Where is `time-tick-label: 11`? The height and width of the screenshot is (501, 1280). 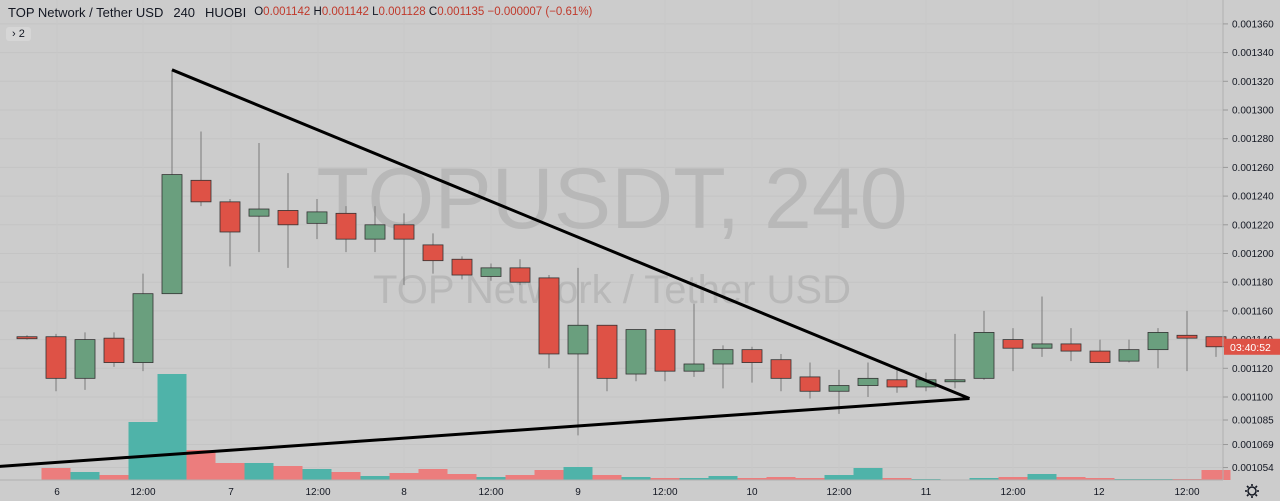
time-tick-label: 11 is located at coordinates (926, 492).